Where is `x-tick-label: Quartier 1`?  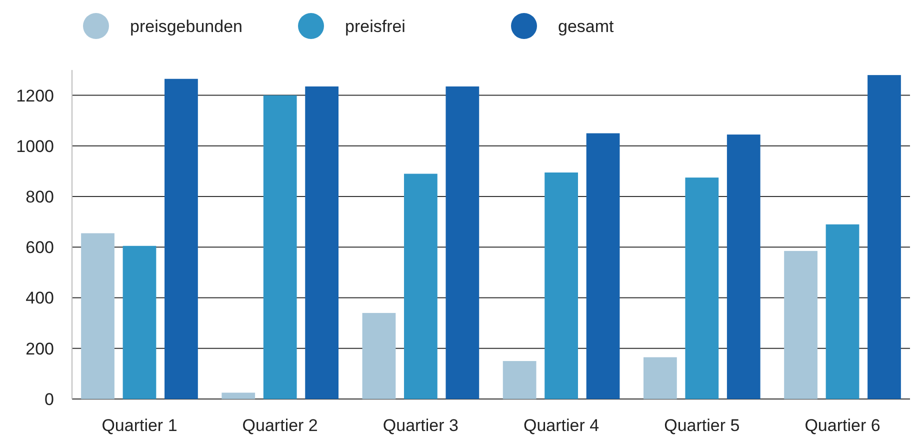 x-tick-label: Quartier 1 is located at coordinates (140, 425).